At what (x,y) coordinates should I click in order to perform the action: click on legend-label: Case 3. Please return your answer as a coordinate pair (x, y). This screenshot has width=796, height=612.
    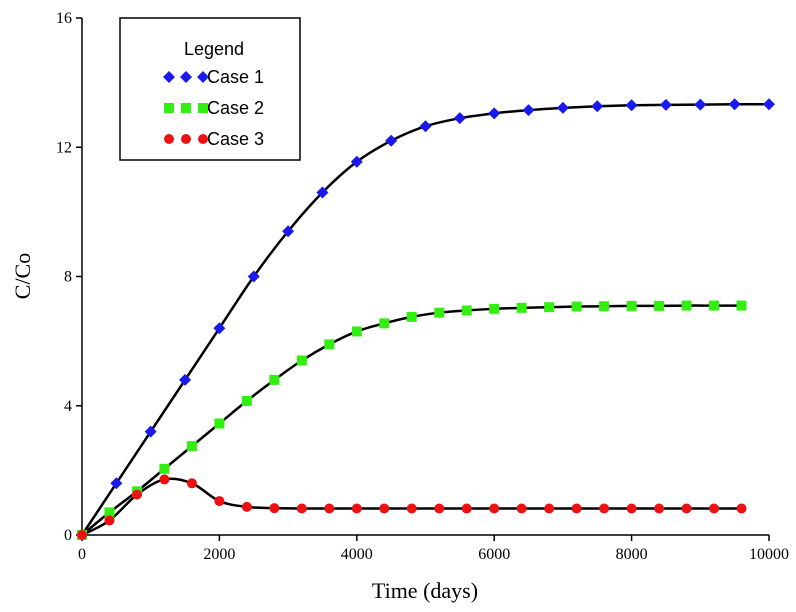
    Looking at the image, I should click on (235, 139).